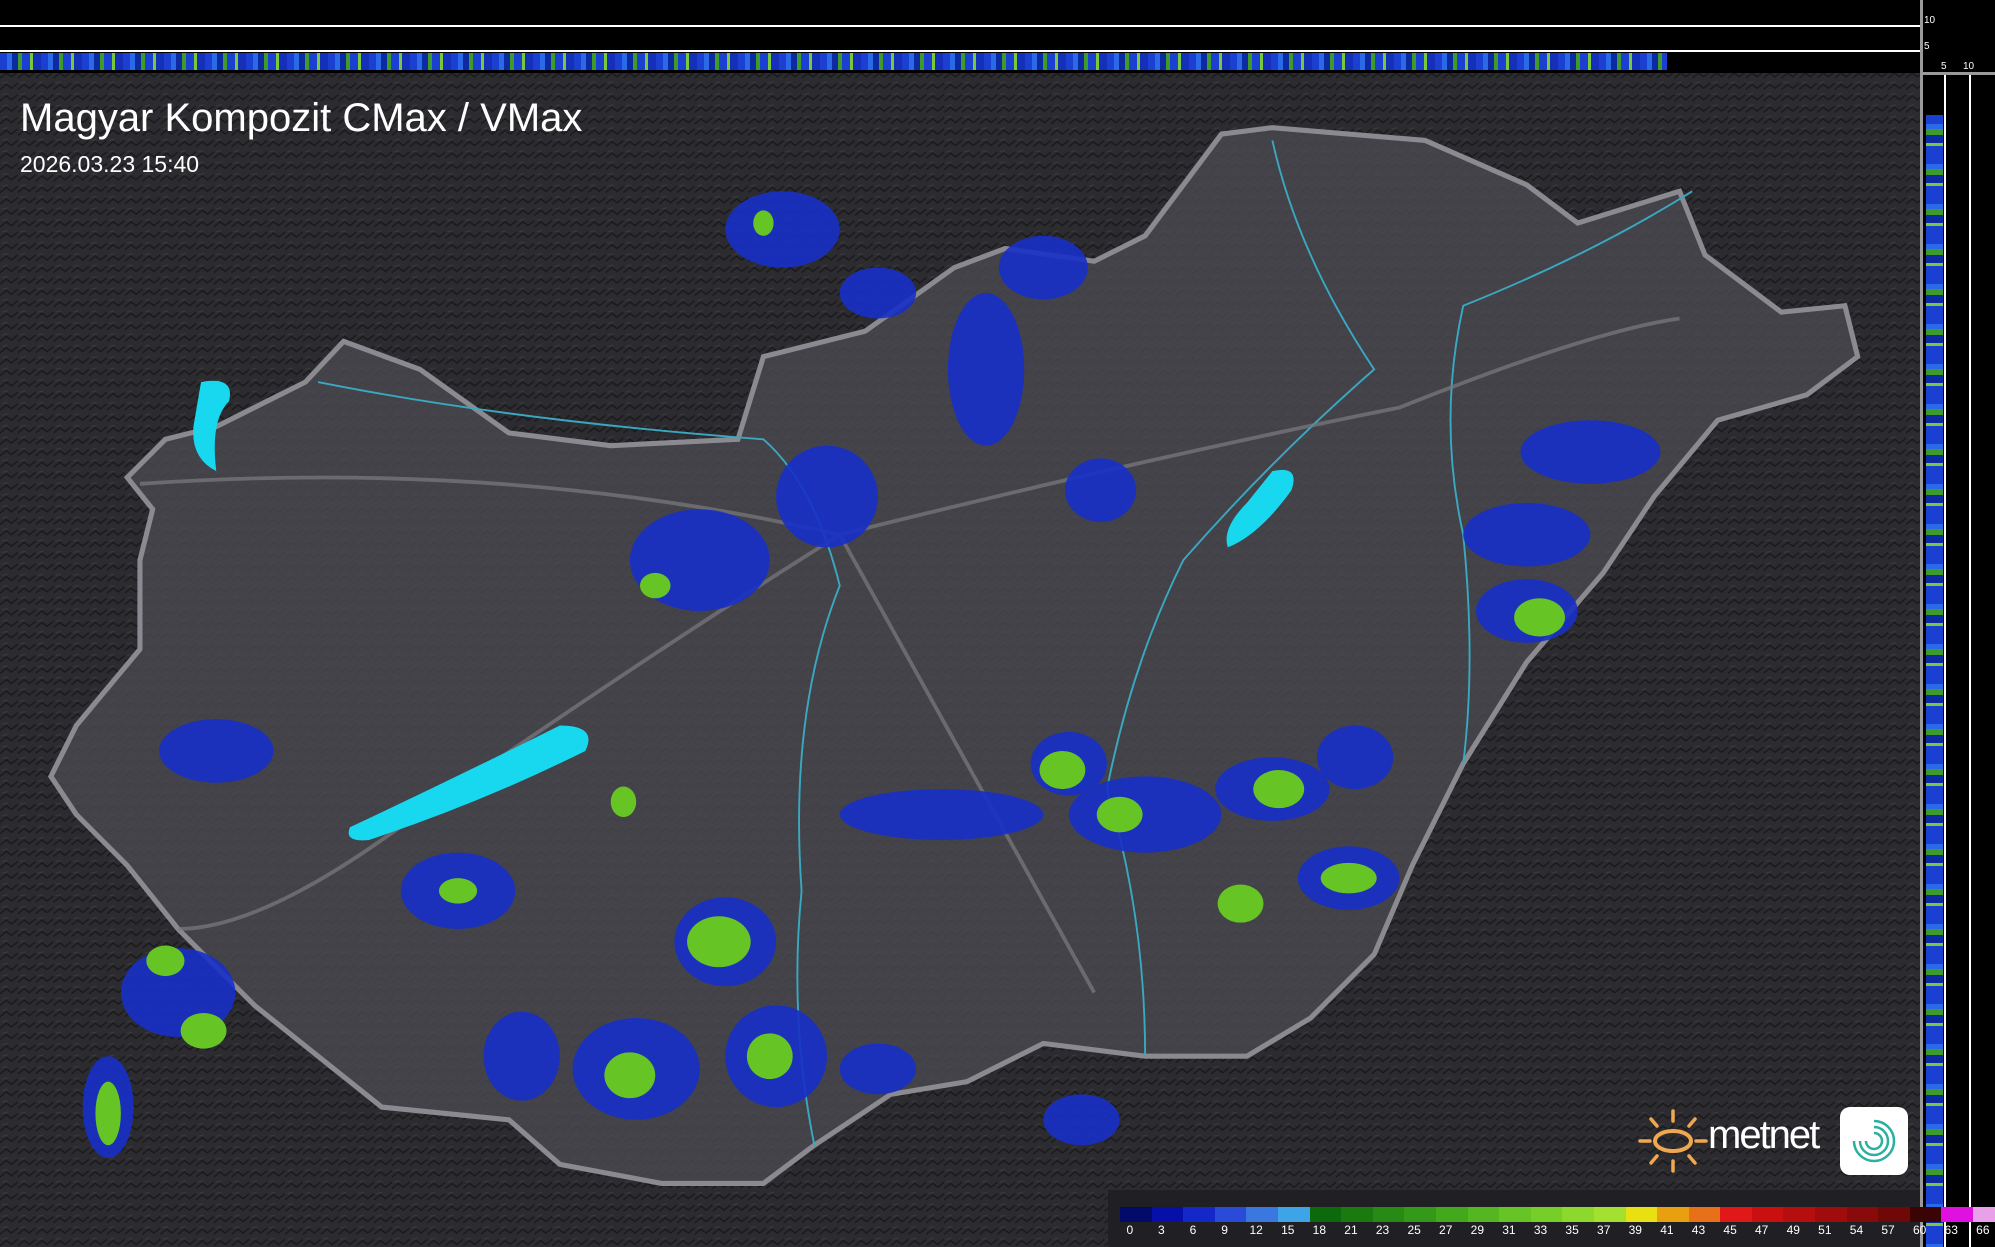 This screenshot has height=1247, width=1995. I want to click on legend-label: 54, so click(1856, 1230).